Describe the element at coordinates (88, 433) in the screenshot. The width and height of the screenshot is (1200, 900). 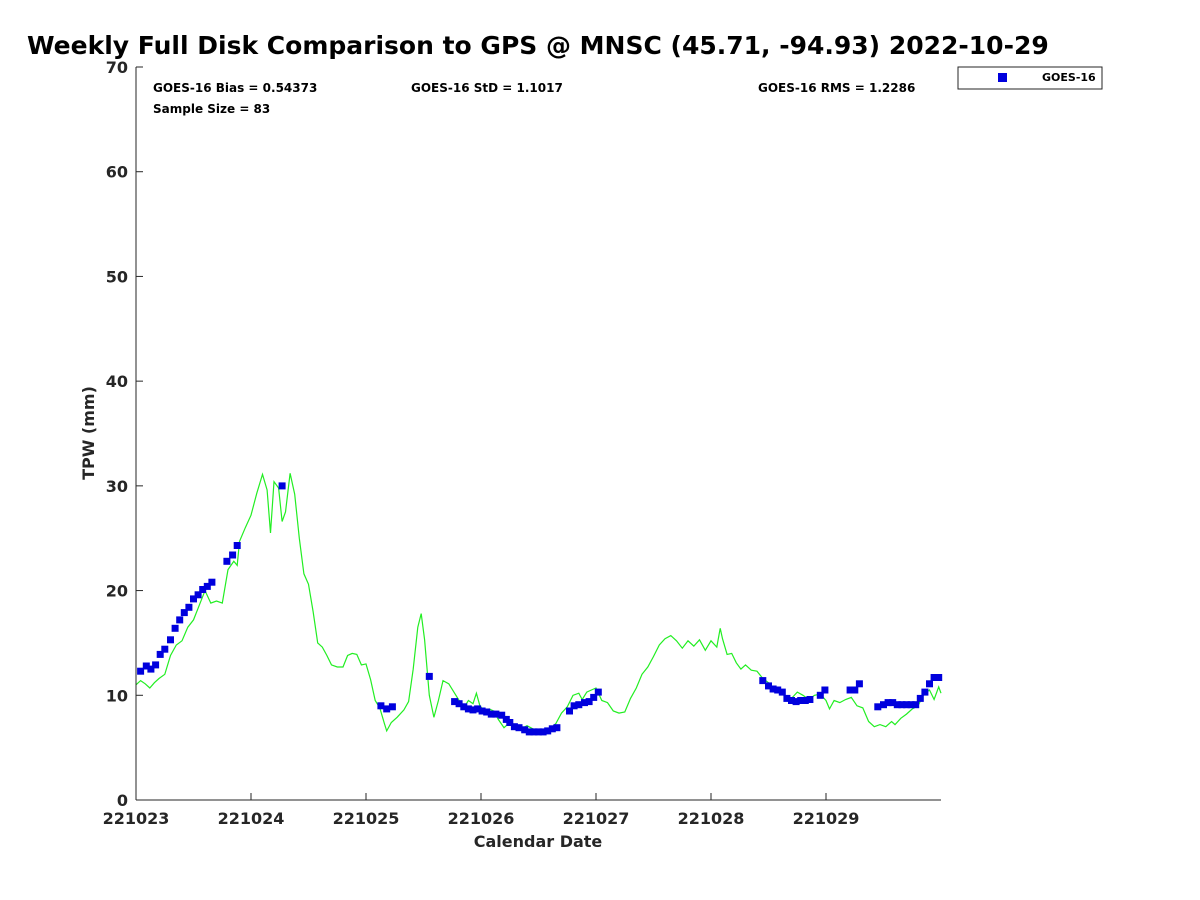
I see `y-axis-label: TPW (mm)` at that location.